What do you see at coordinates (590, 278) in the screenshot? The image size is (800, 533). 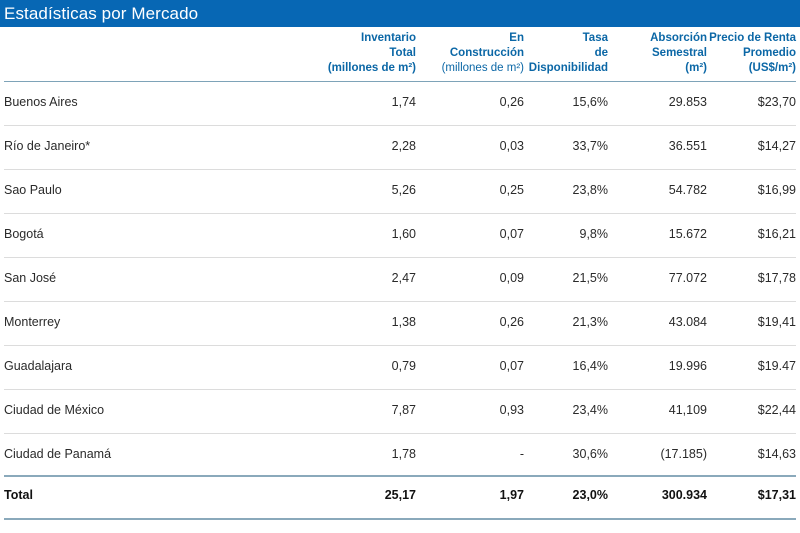 I see `cell-availability: 21,5%` at bounding box center [590, 278].